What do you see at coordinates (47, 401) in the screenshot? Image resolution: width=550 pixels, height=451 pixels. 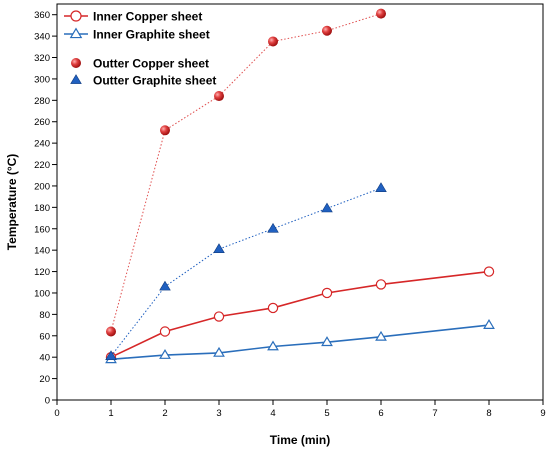 I see `y-tick-label: 0` at bounding box center [47, 401].